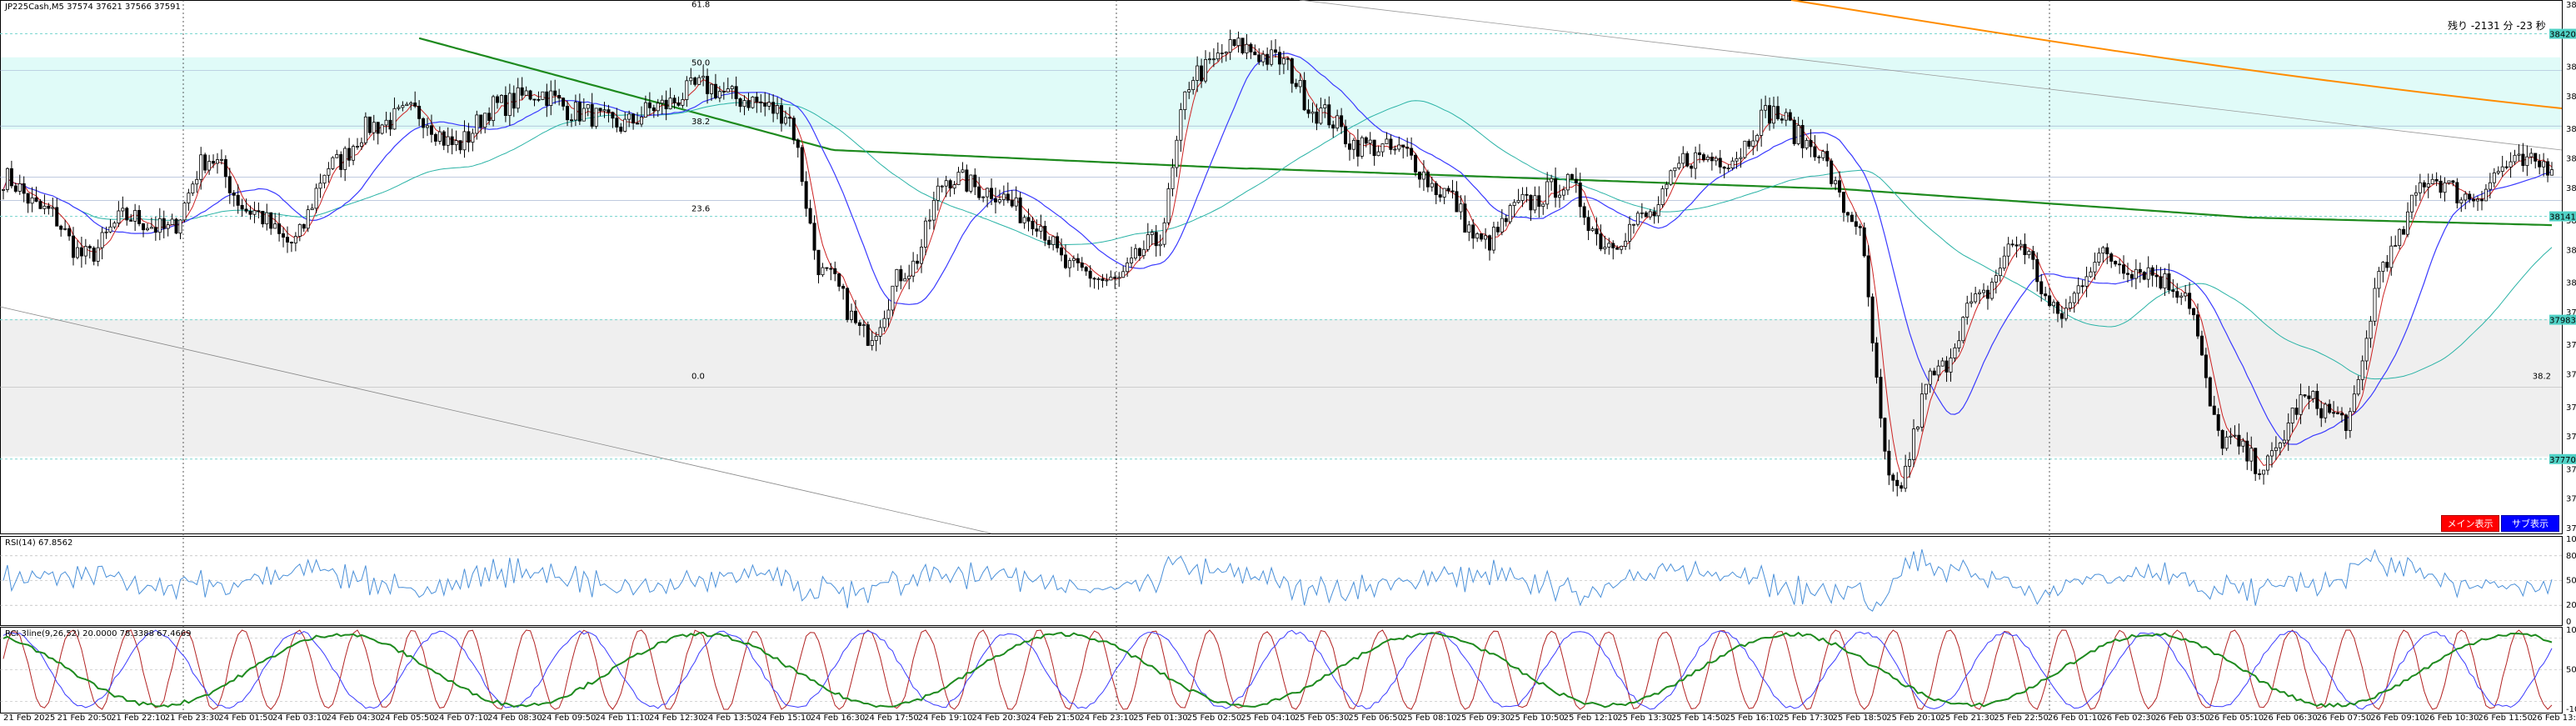 The height and width of the screenshot is (726, 2576). What do you see at coordinates (891, 718) in the screenshot?
I see `time-axis-label: 24 Feb 17:50` at bounding box center [891, 718].